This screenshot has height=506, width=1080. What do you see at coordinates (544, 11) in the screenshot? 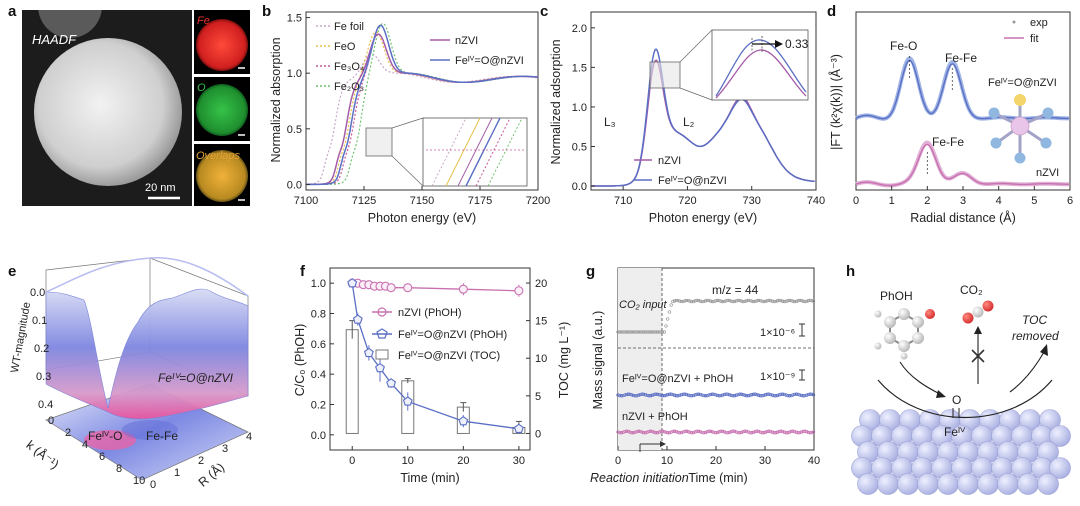
I see `panel-label-c: c` at bounding box center [544, 11].